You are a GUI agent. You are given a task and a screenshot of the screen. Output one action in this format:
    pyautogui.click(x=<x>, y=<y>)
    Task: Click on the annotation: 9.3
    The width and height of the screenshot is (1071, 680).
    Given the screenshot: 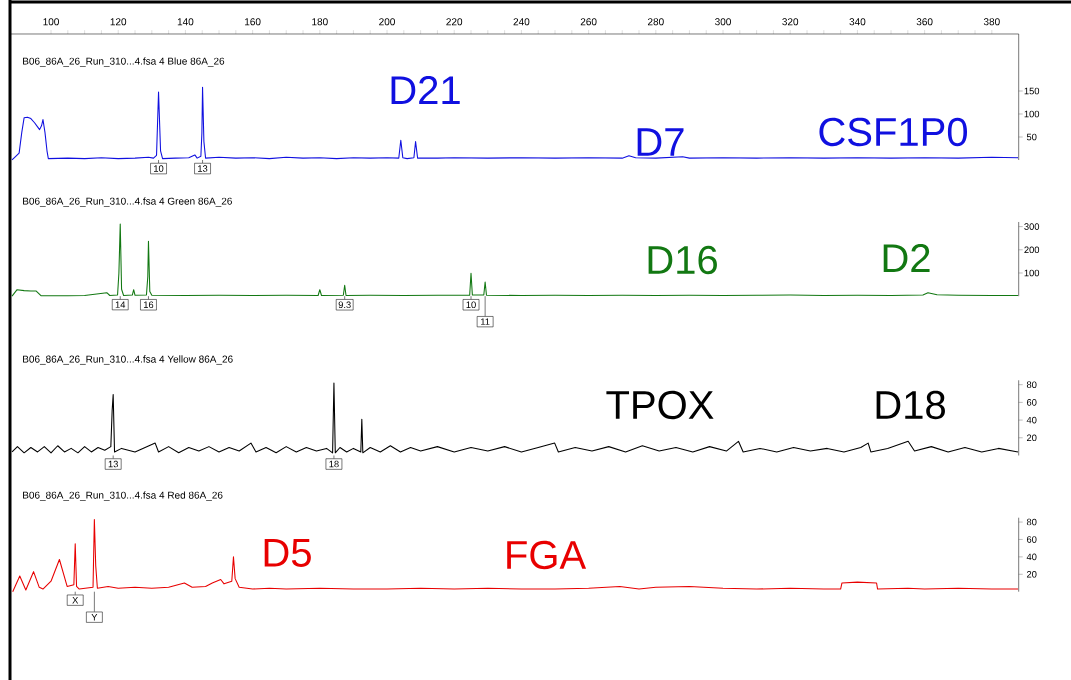 What is the action you would take?
    pyautogui.click(x=344, y=305)
    